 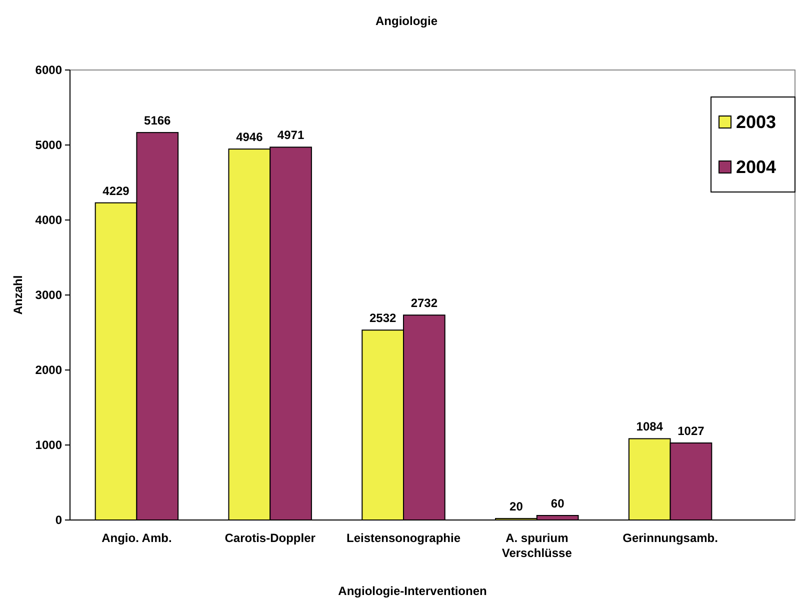 What do you see at coordinates (412, 591) in the screenshot?
I see `x-axis-title: Angiologie-Interventionen` at bounding box center [412, 591].